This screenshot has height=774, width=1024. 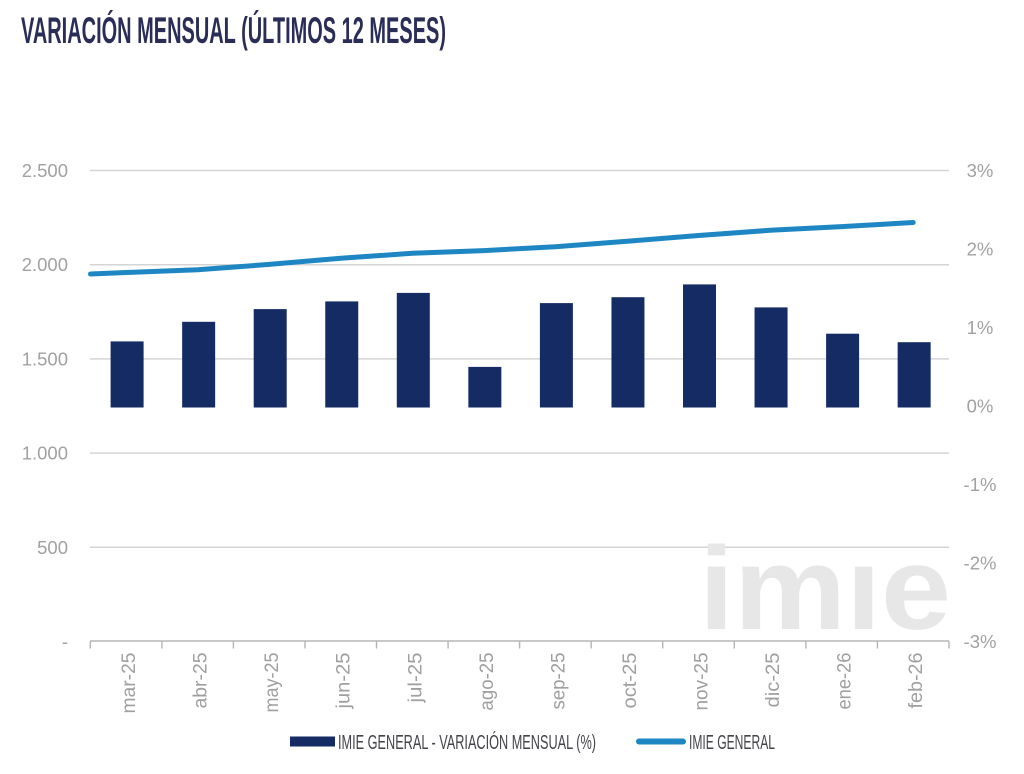 I want to click on svg-text: jun-25, so click(x=344, y=681).